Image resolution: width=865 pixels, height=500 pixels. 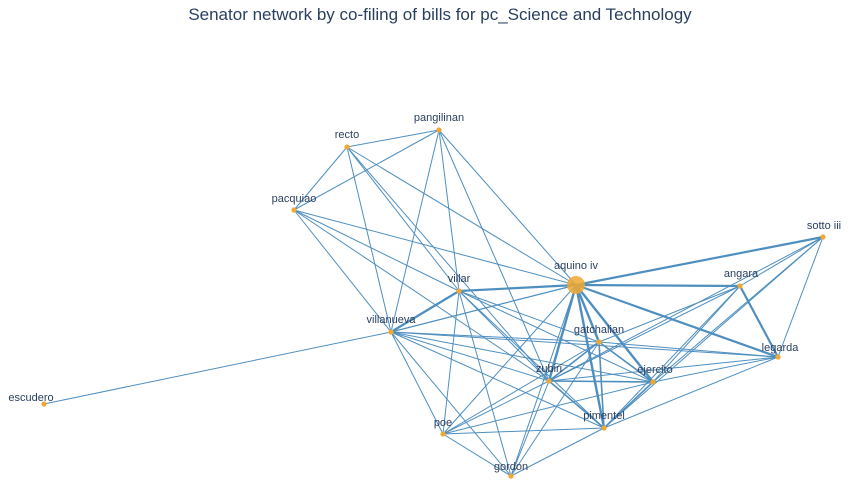 What do you see at coordinates (576, 266) in the screenshot?
I see `node-label-aquino-iv: aquino iv` at bounding box center [576, 266].